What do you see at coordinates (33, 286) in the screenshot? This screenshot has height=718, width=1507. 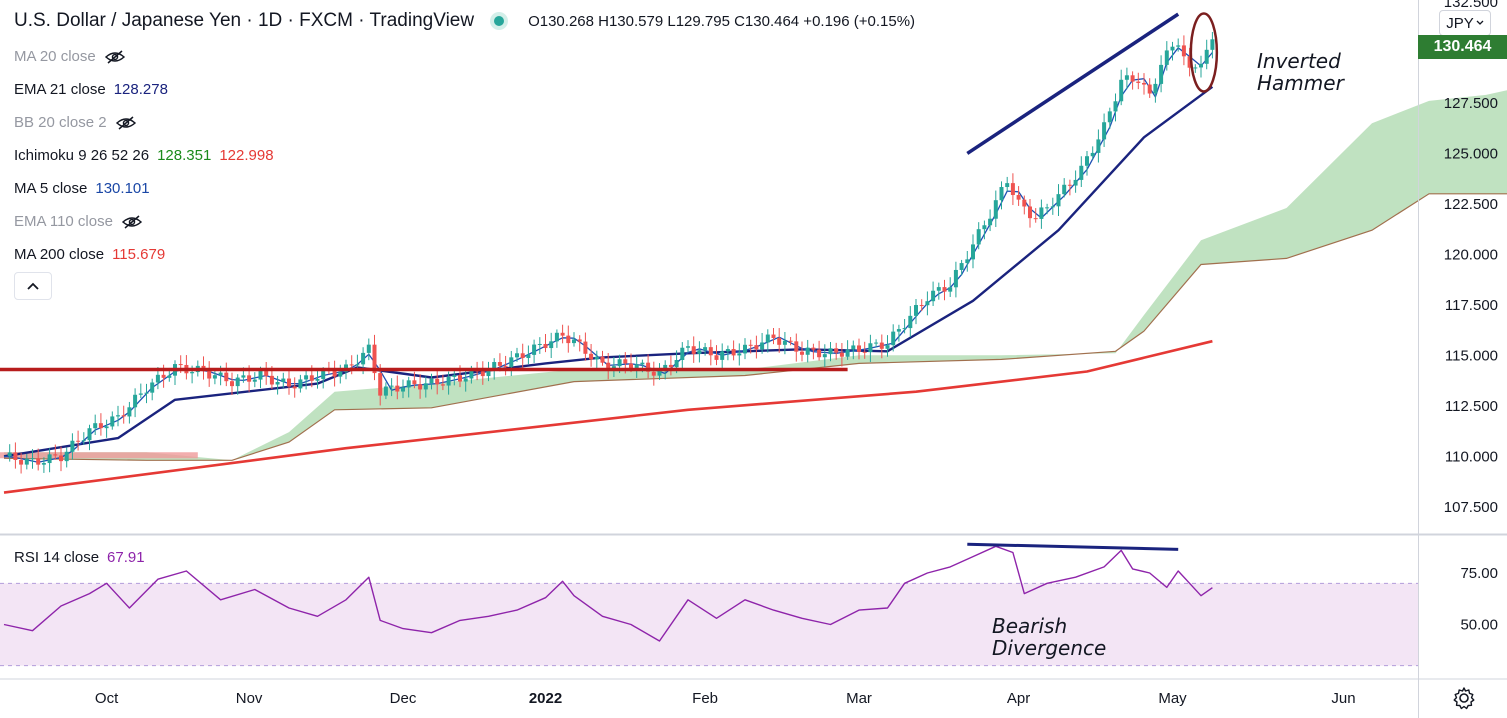 I see `collapse-legend-button` at bounding box center [33, 286].